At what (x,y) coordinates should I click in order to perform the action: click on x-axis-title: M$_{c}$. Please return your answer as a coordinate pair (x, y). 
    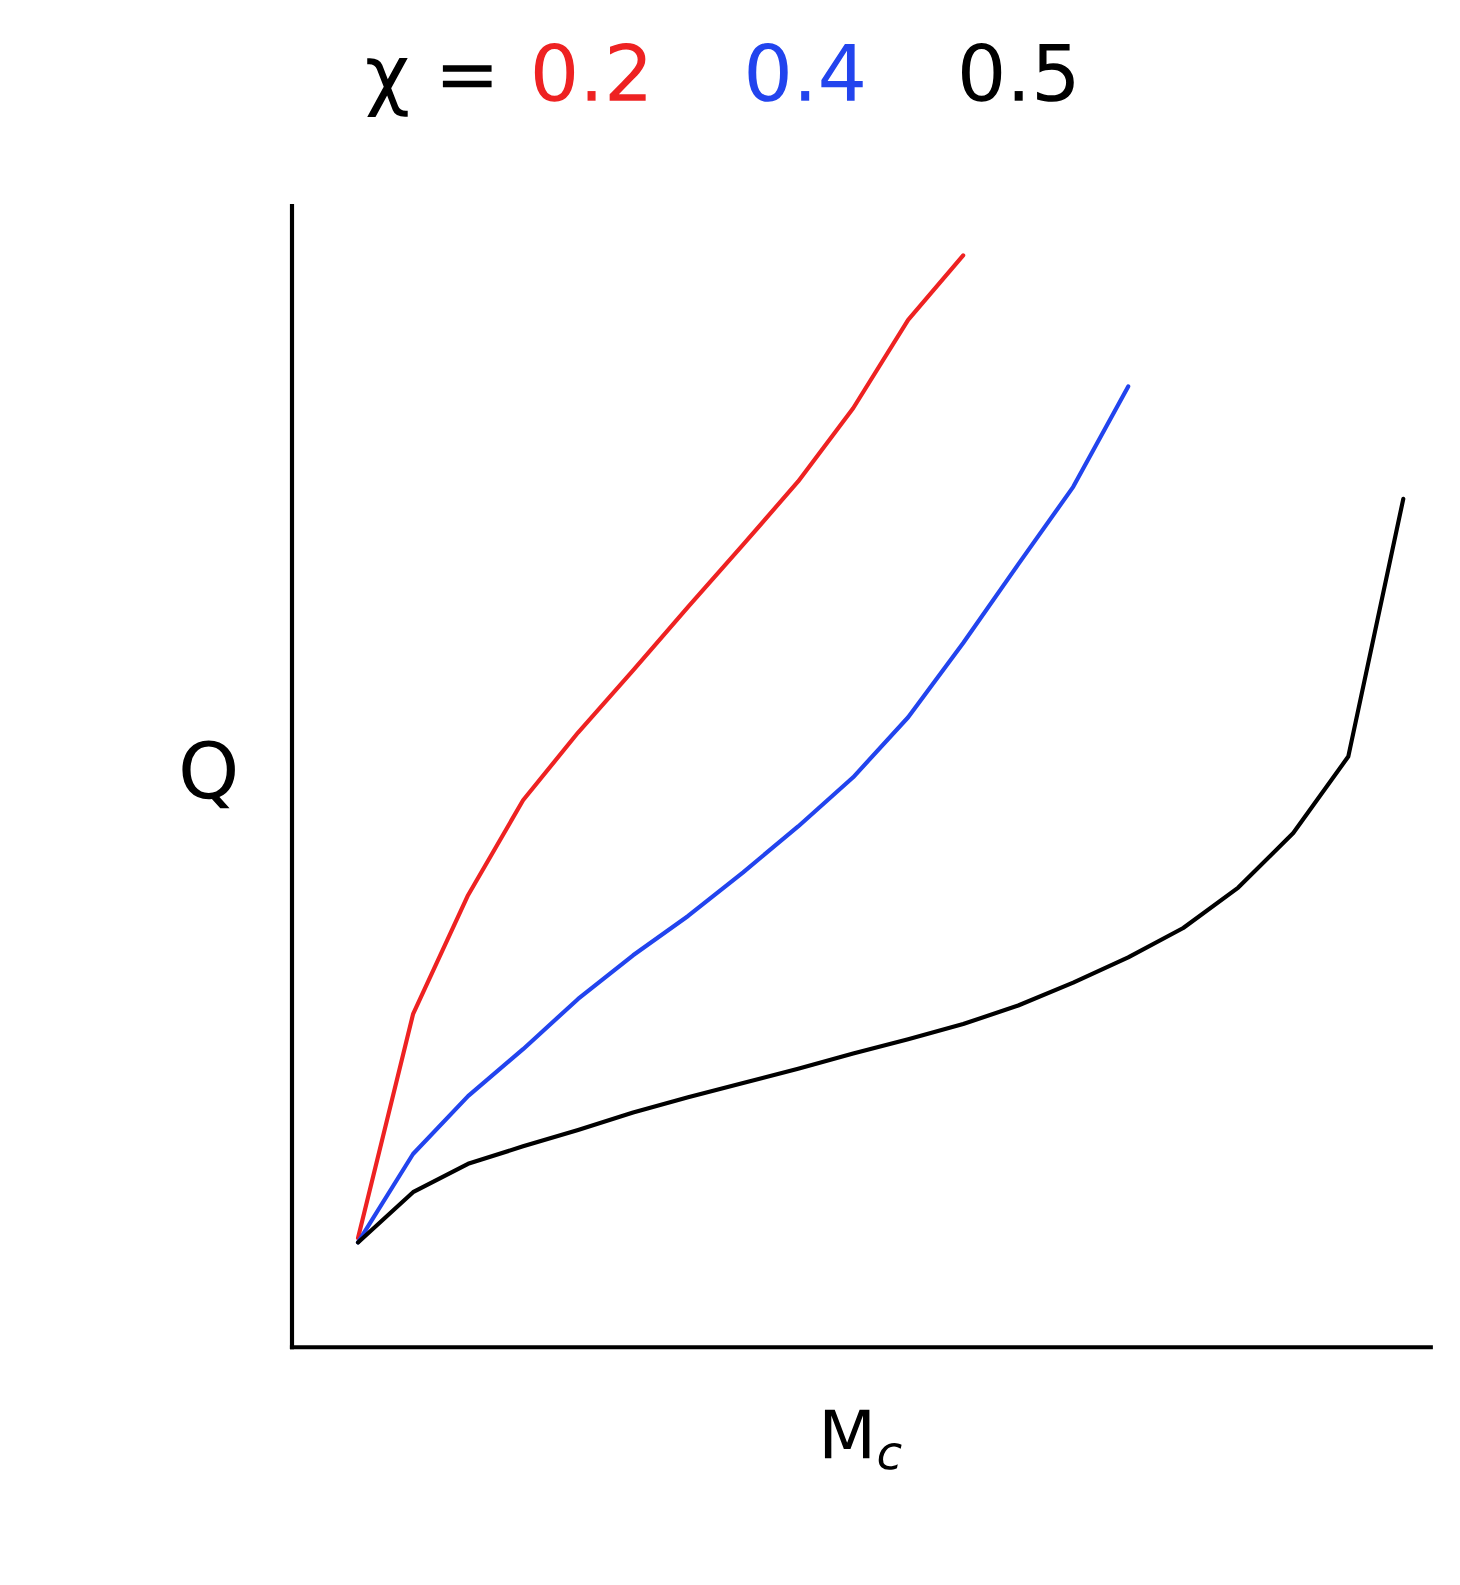
    Looking at the image, I should click on (863, 1439).